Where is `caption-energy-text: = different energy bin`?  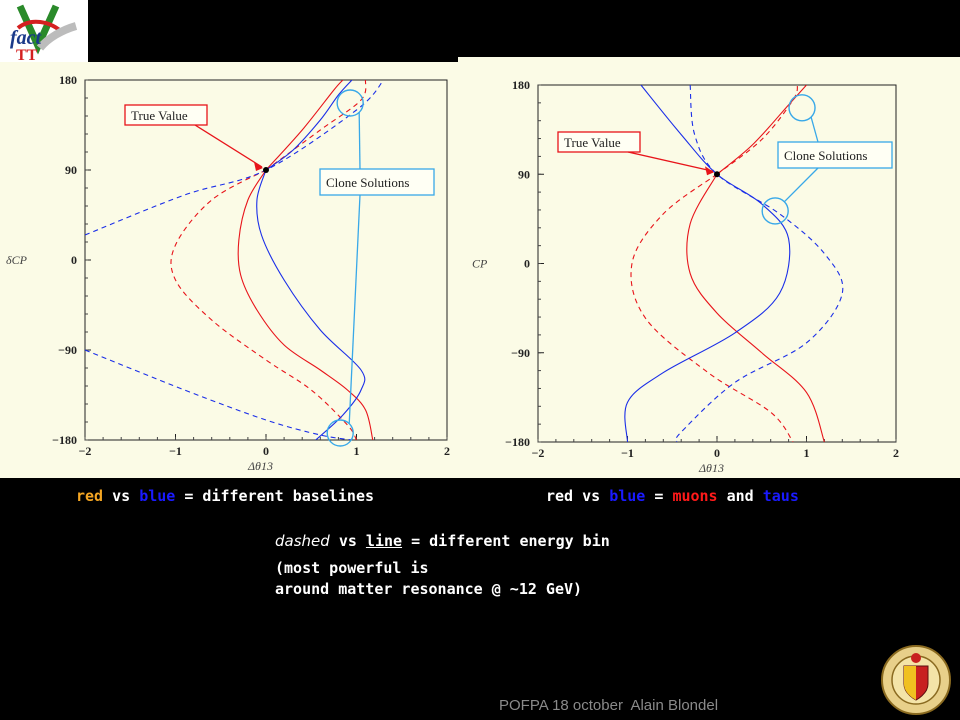
caption-energy-text: = different energy bin is located at coordinates (506, 541).